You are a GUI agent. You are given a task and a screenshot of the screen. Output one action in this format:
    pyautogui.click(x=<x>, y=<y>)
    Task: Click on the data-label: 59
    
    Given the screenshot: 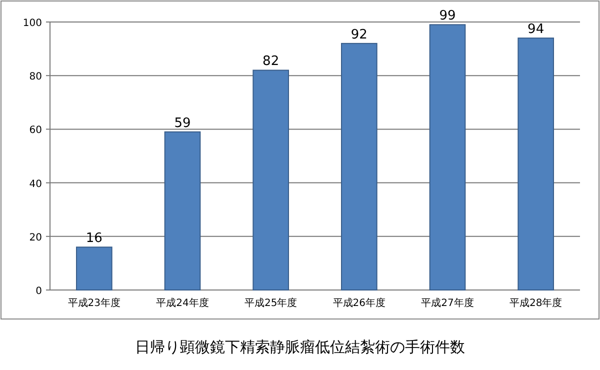 What is the action you would take?
    pyautogui.click(x=182, y=123)
    